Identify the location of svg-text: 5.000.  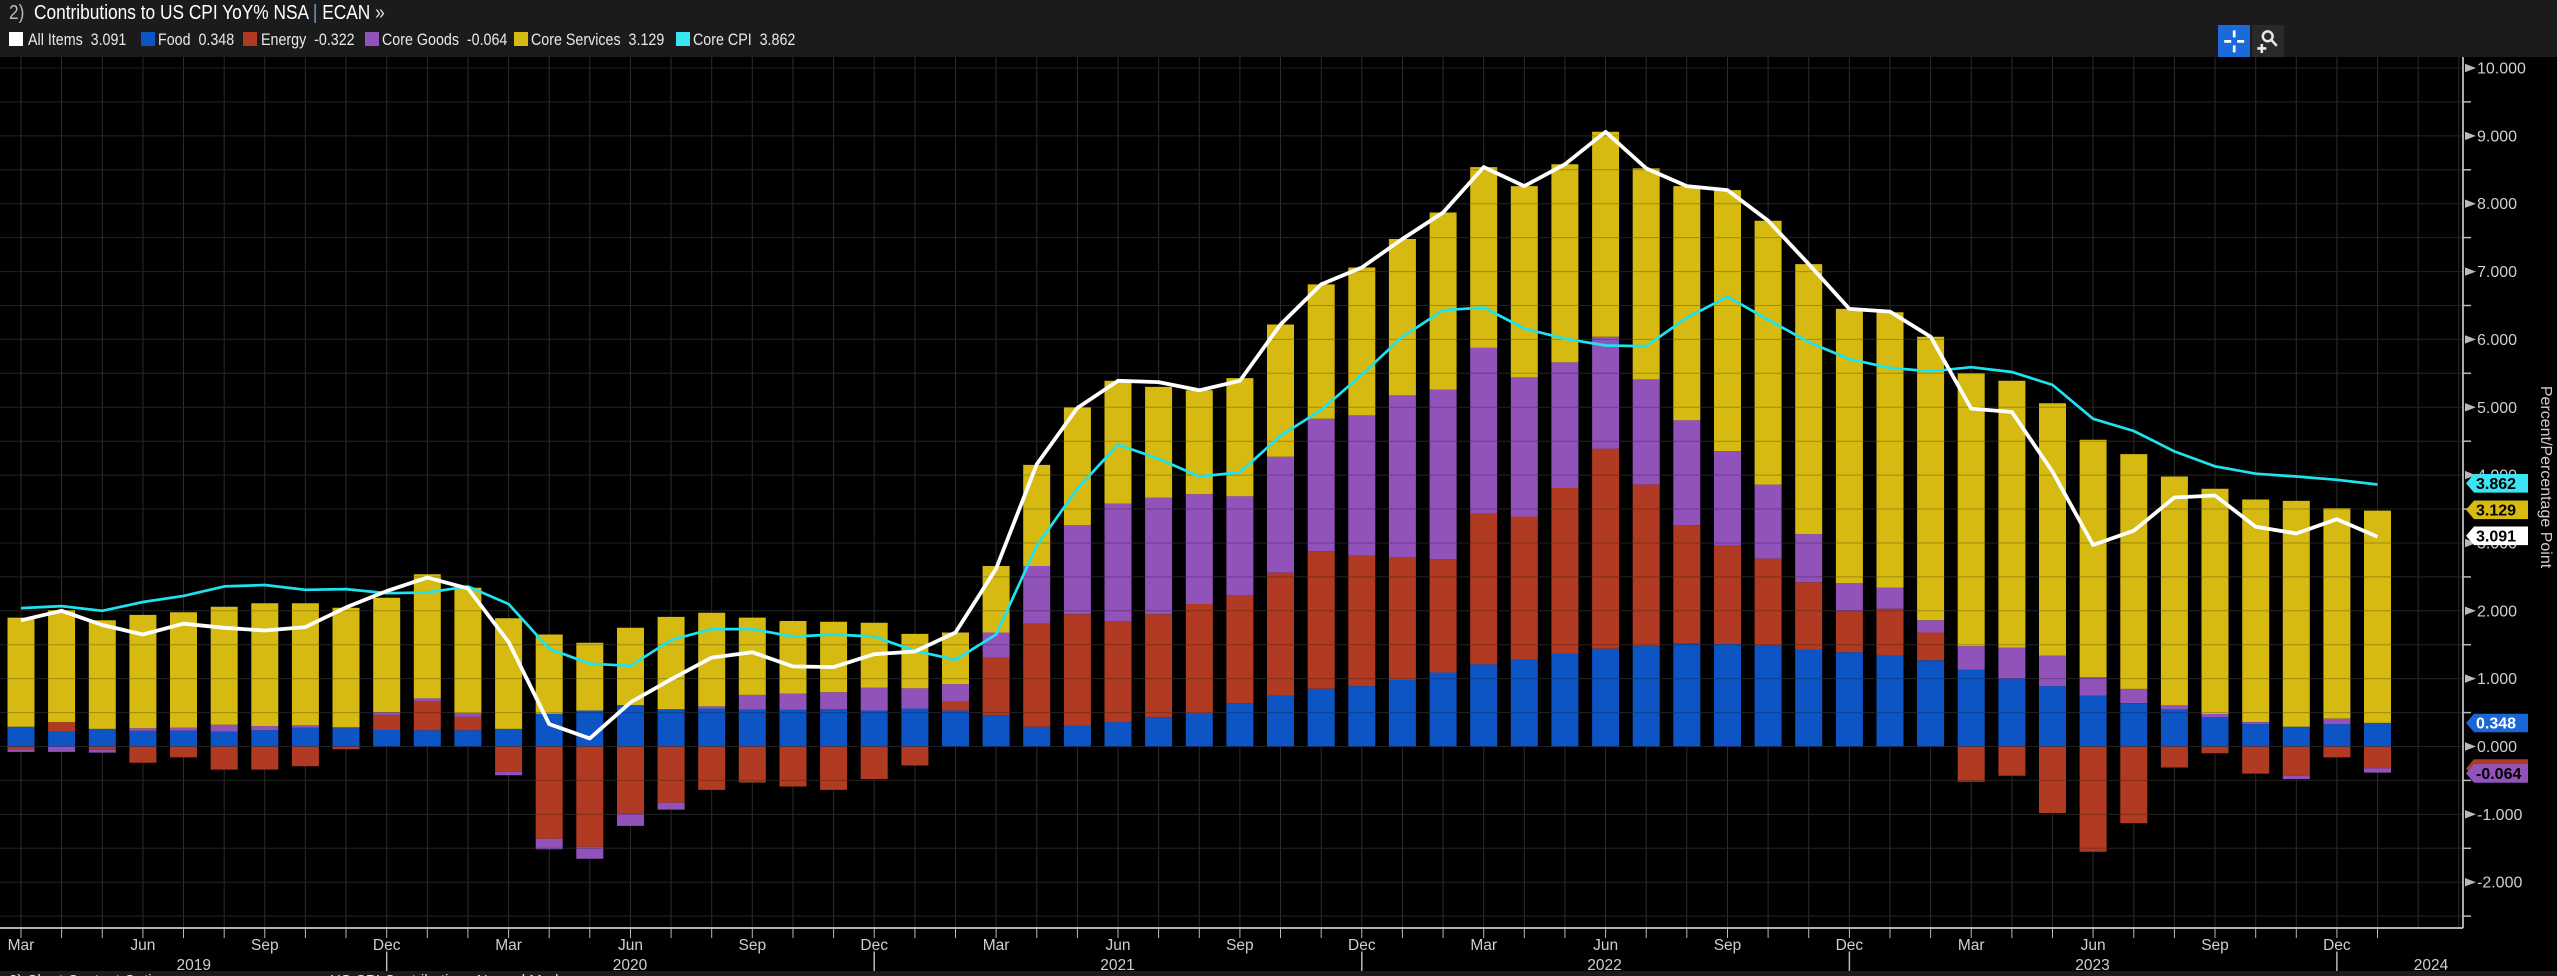
(2497, 408).